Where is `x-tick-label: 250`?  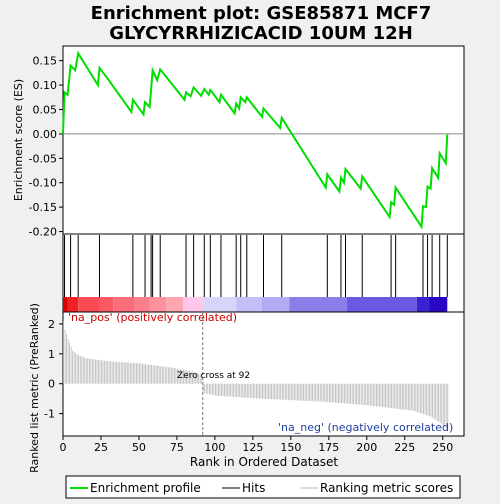
x-tick-label: 250 is located at coordinates (442, 447).